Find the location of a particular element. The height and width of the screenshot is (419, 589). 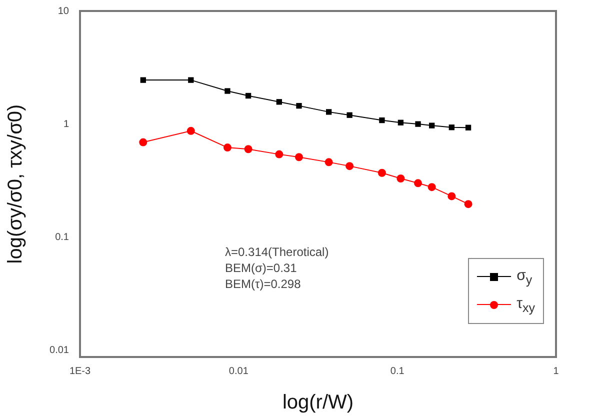

annotation: λ=0.314(Therotical) is located at coordinates (277, 252).